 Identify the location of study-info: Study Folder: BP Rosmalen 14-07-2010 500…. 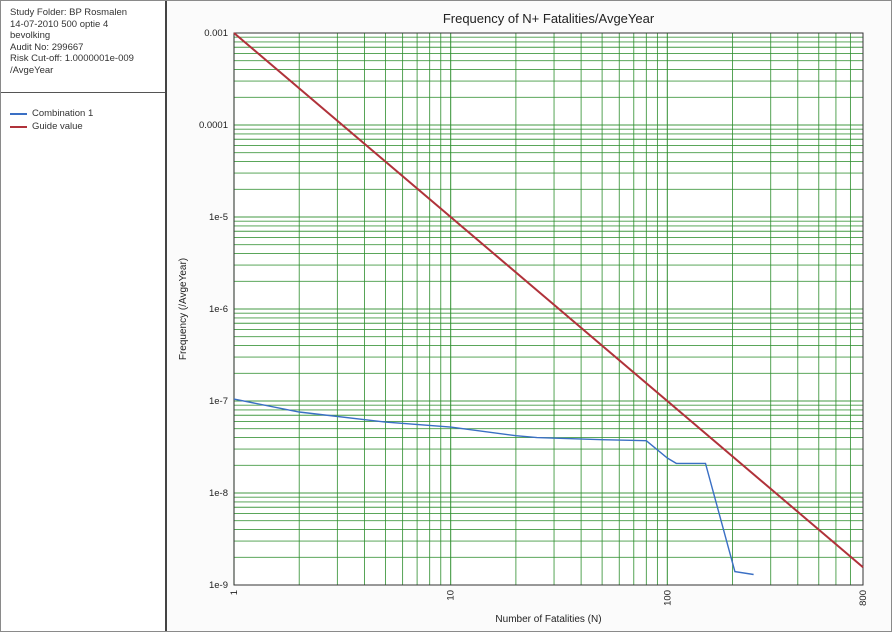
(83, 47).